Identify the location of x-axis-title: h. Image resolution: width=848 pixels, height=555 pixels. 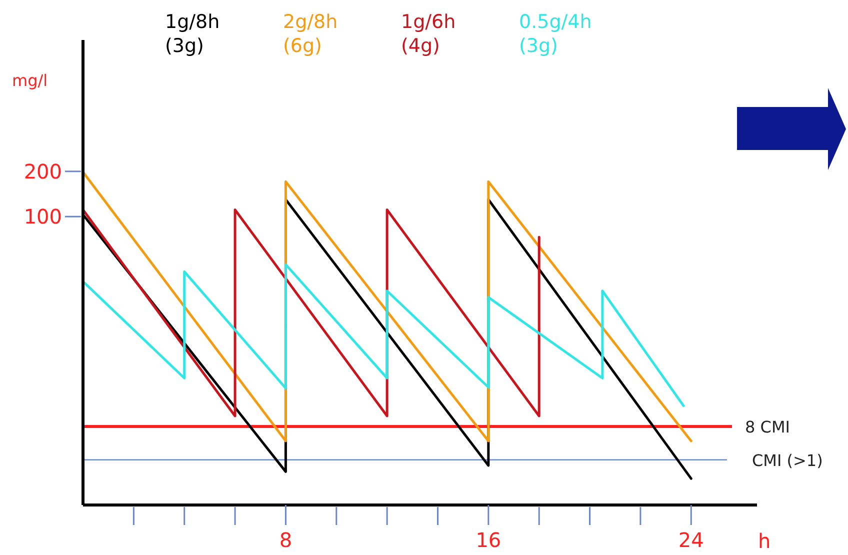
(764, 541).